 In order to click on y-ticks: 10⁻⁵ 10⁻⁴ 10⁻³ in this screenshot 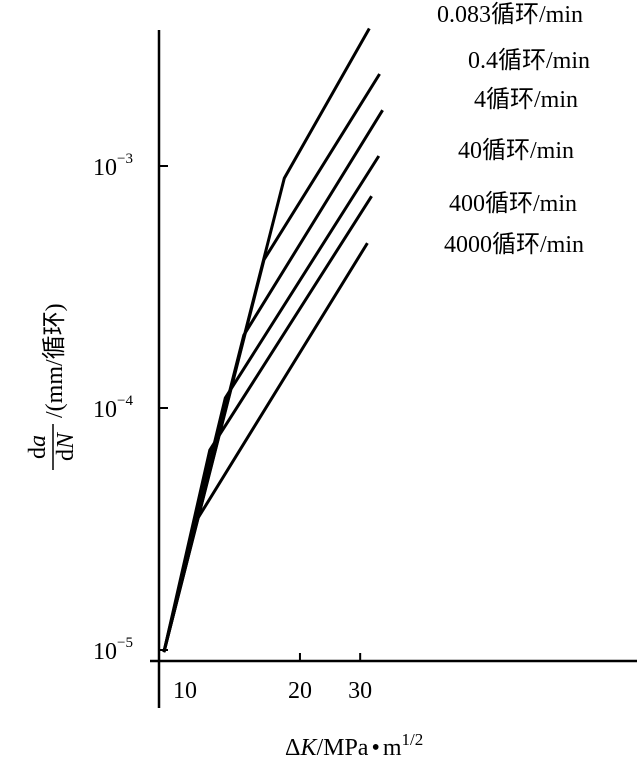, I will do `click(130, 408)`.